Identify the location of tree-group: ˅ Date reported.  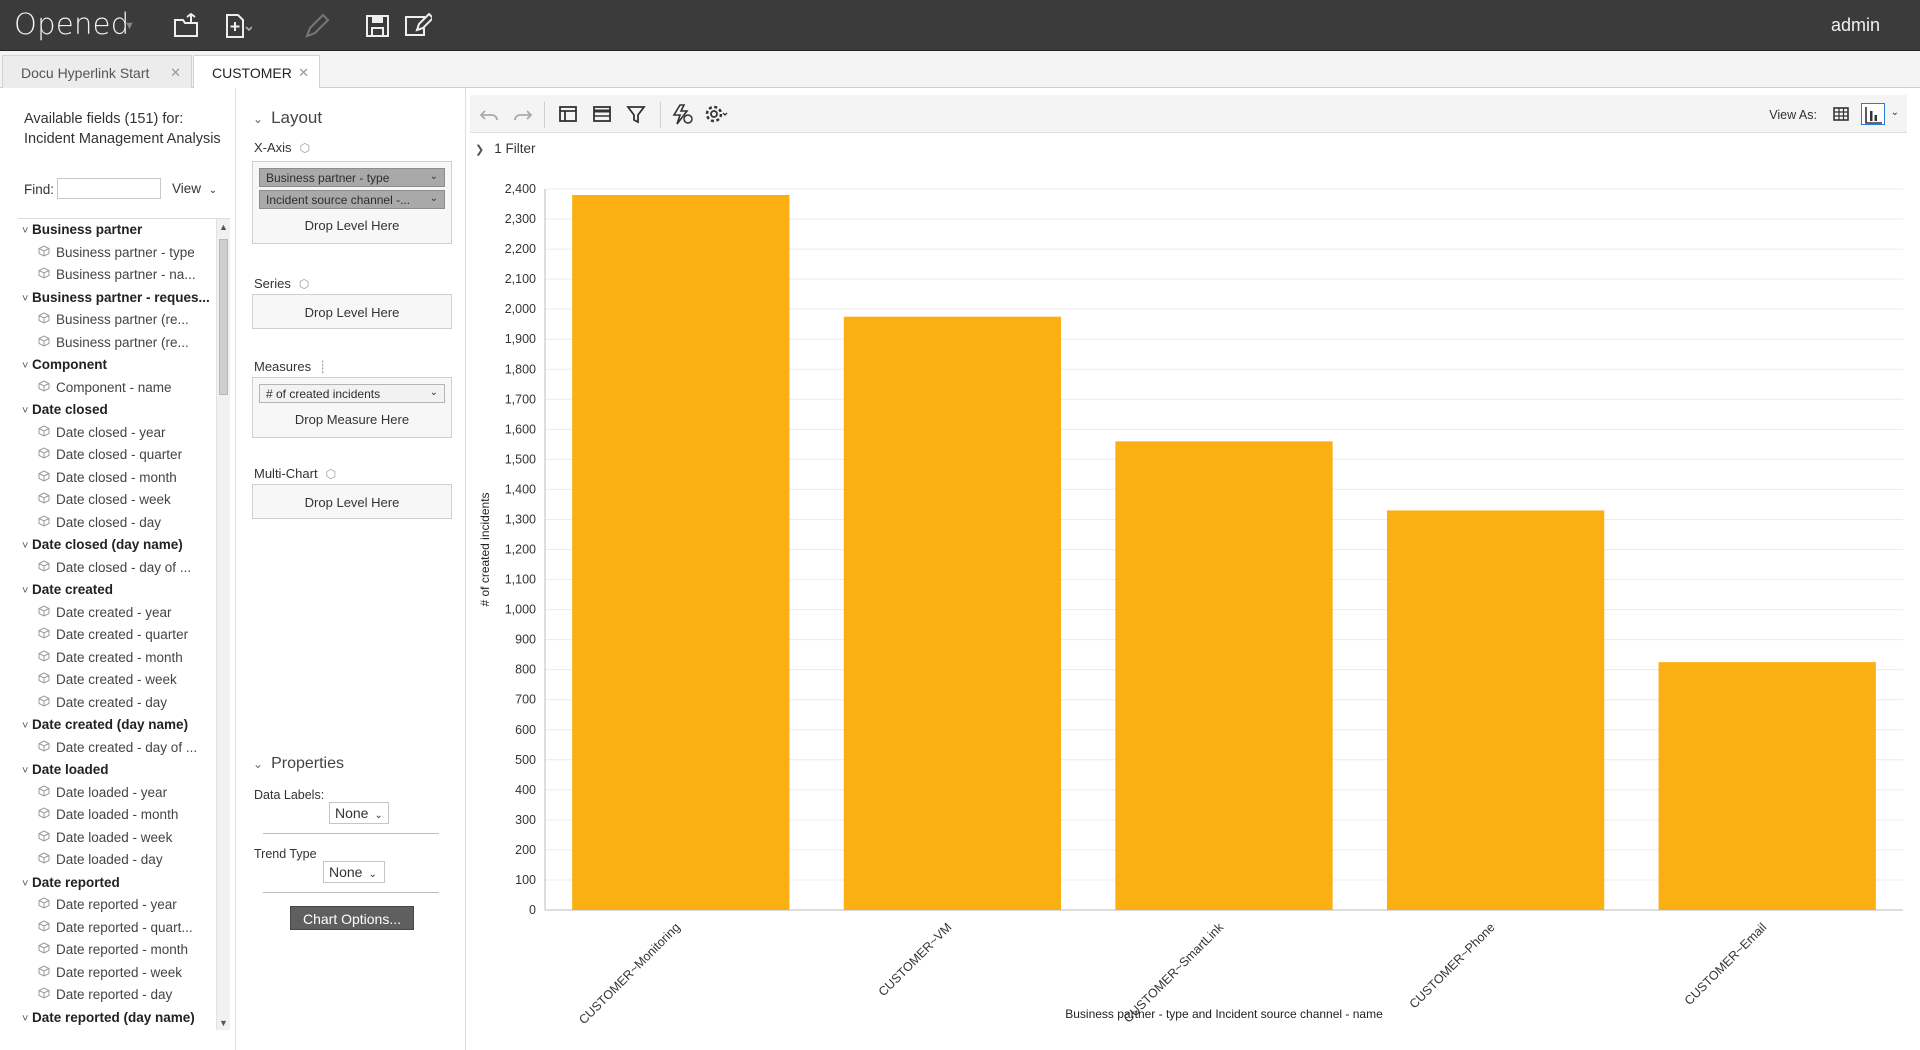
(116, 883).